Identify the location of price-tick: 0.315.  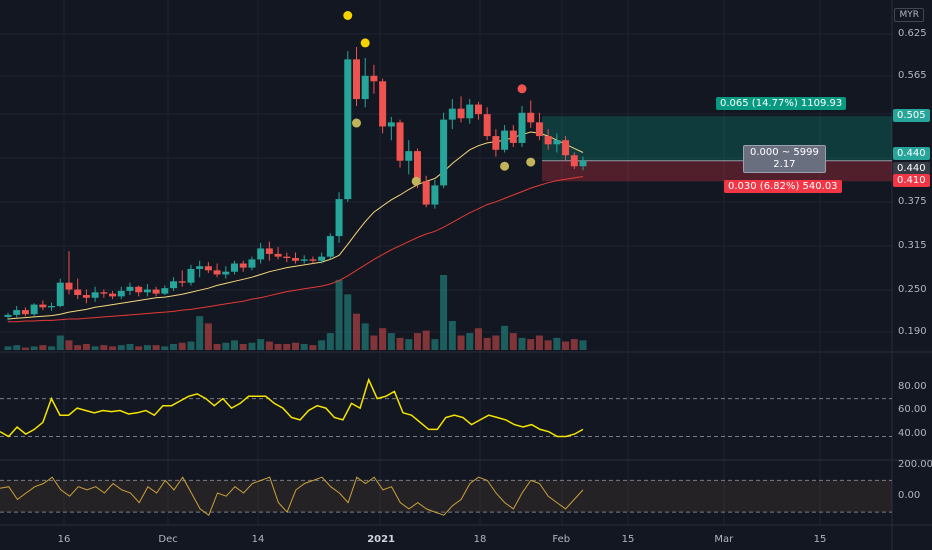
(912, 245).